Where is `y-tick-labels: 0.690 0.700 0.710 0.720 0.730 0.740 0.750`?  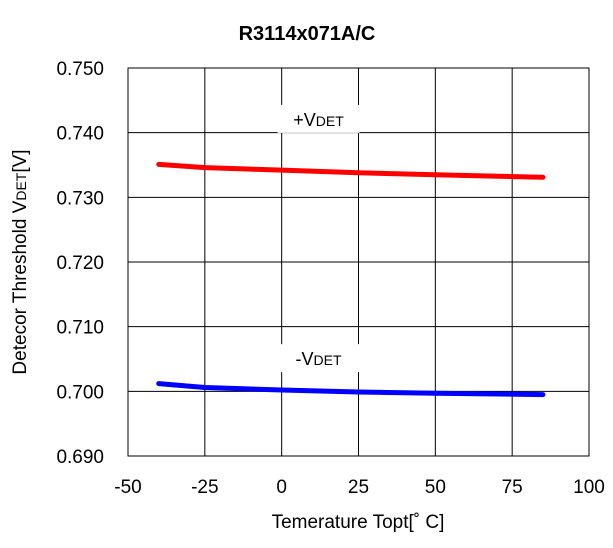 y-tick-labels: 0.690 0.700 0.710 0.720 0.730 0.740 0.750 is located at coordinates (80, 263).